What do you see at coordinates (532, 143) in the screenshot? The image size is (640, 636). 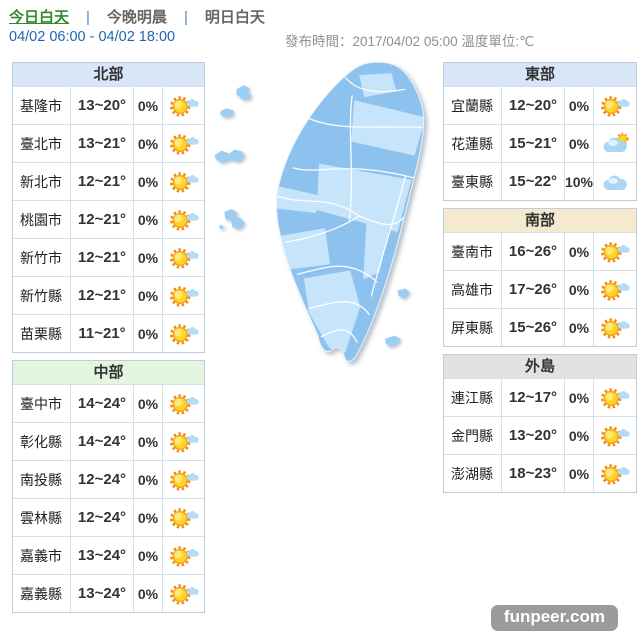 I see `temperature-range: 15~21°` at bounding box center [532, 143].